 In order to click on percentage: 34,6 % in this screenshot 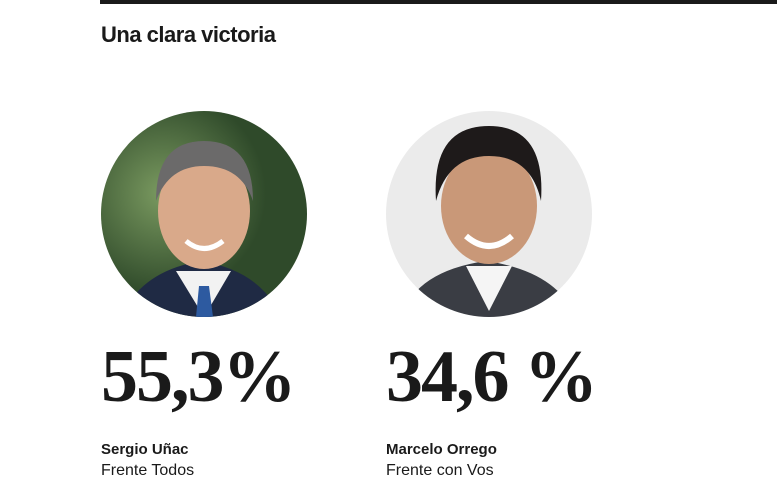, I will do `click(492, 377)`.